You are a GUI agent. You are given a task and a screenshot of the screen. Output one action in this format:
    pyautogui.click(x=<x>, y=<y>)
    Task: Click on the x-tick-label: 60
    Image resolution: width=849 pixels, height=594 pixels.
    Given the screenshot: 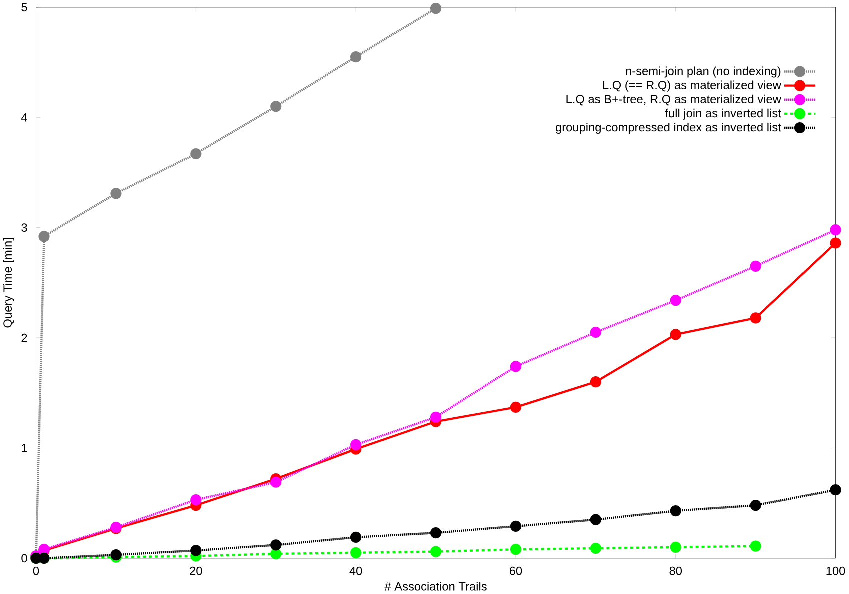 What is the action you would take?
    pyautogui.click(x=516, y=571)
    